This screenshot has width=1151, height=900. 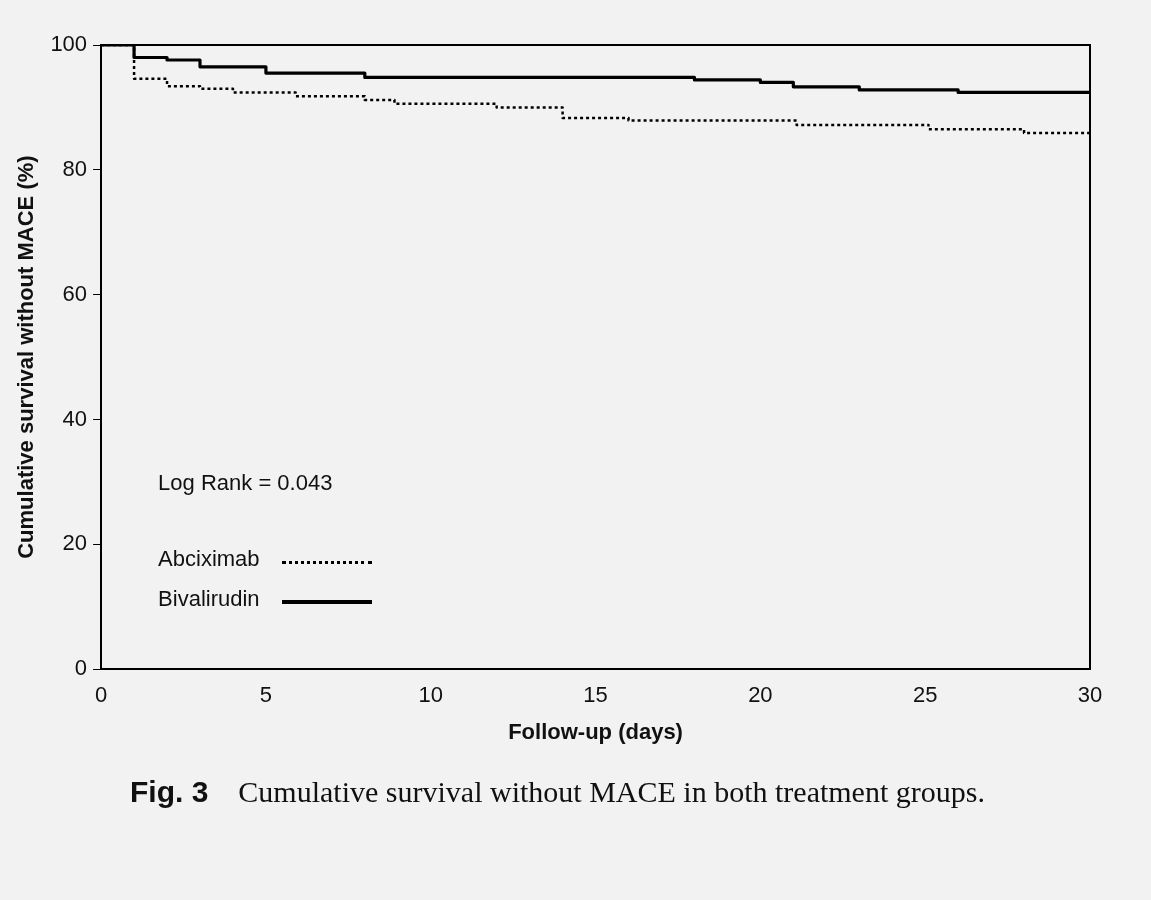 I want to click on x-axis-title: Follow-up (days), so click(x=595, y=731).